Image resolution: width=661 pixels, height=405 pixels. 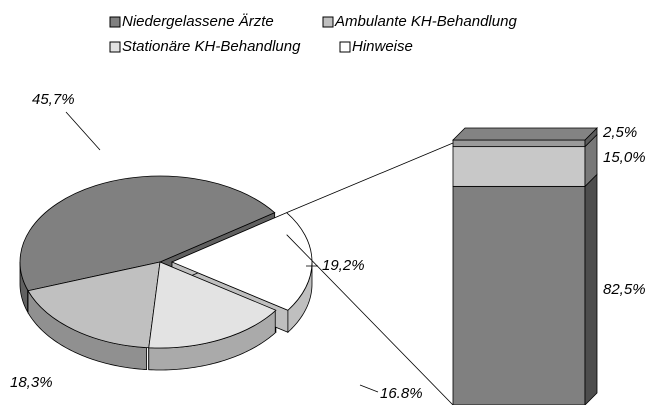 What do you see at coordinates (343, 265) in the screenshot?
I see `data-label: 19,2%` at bounding box center [343, 265].